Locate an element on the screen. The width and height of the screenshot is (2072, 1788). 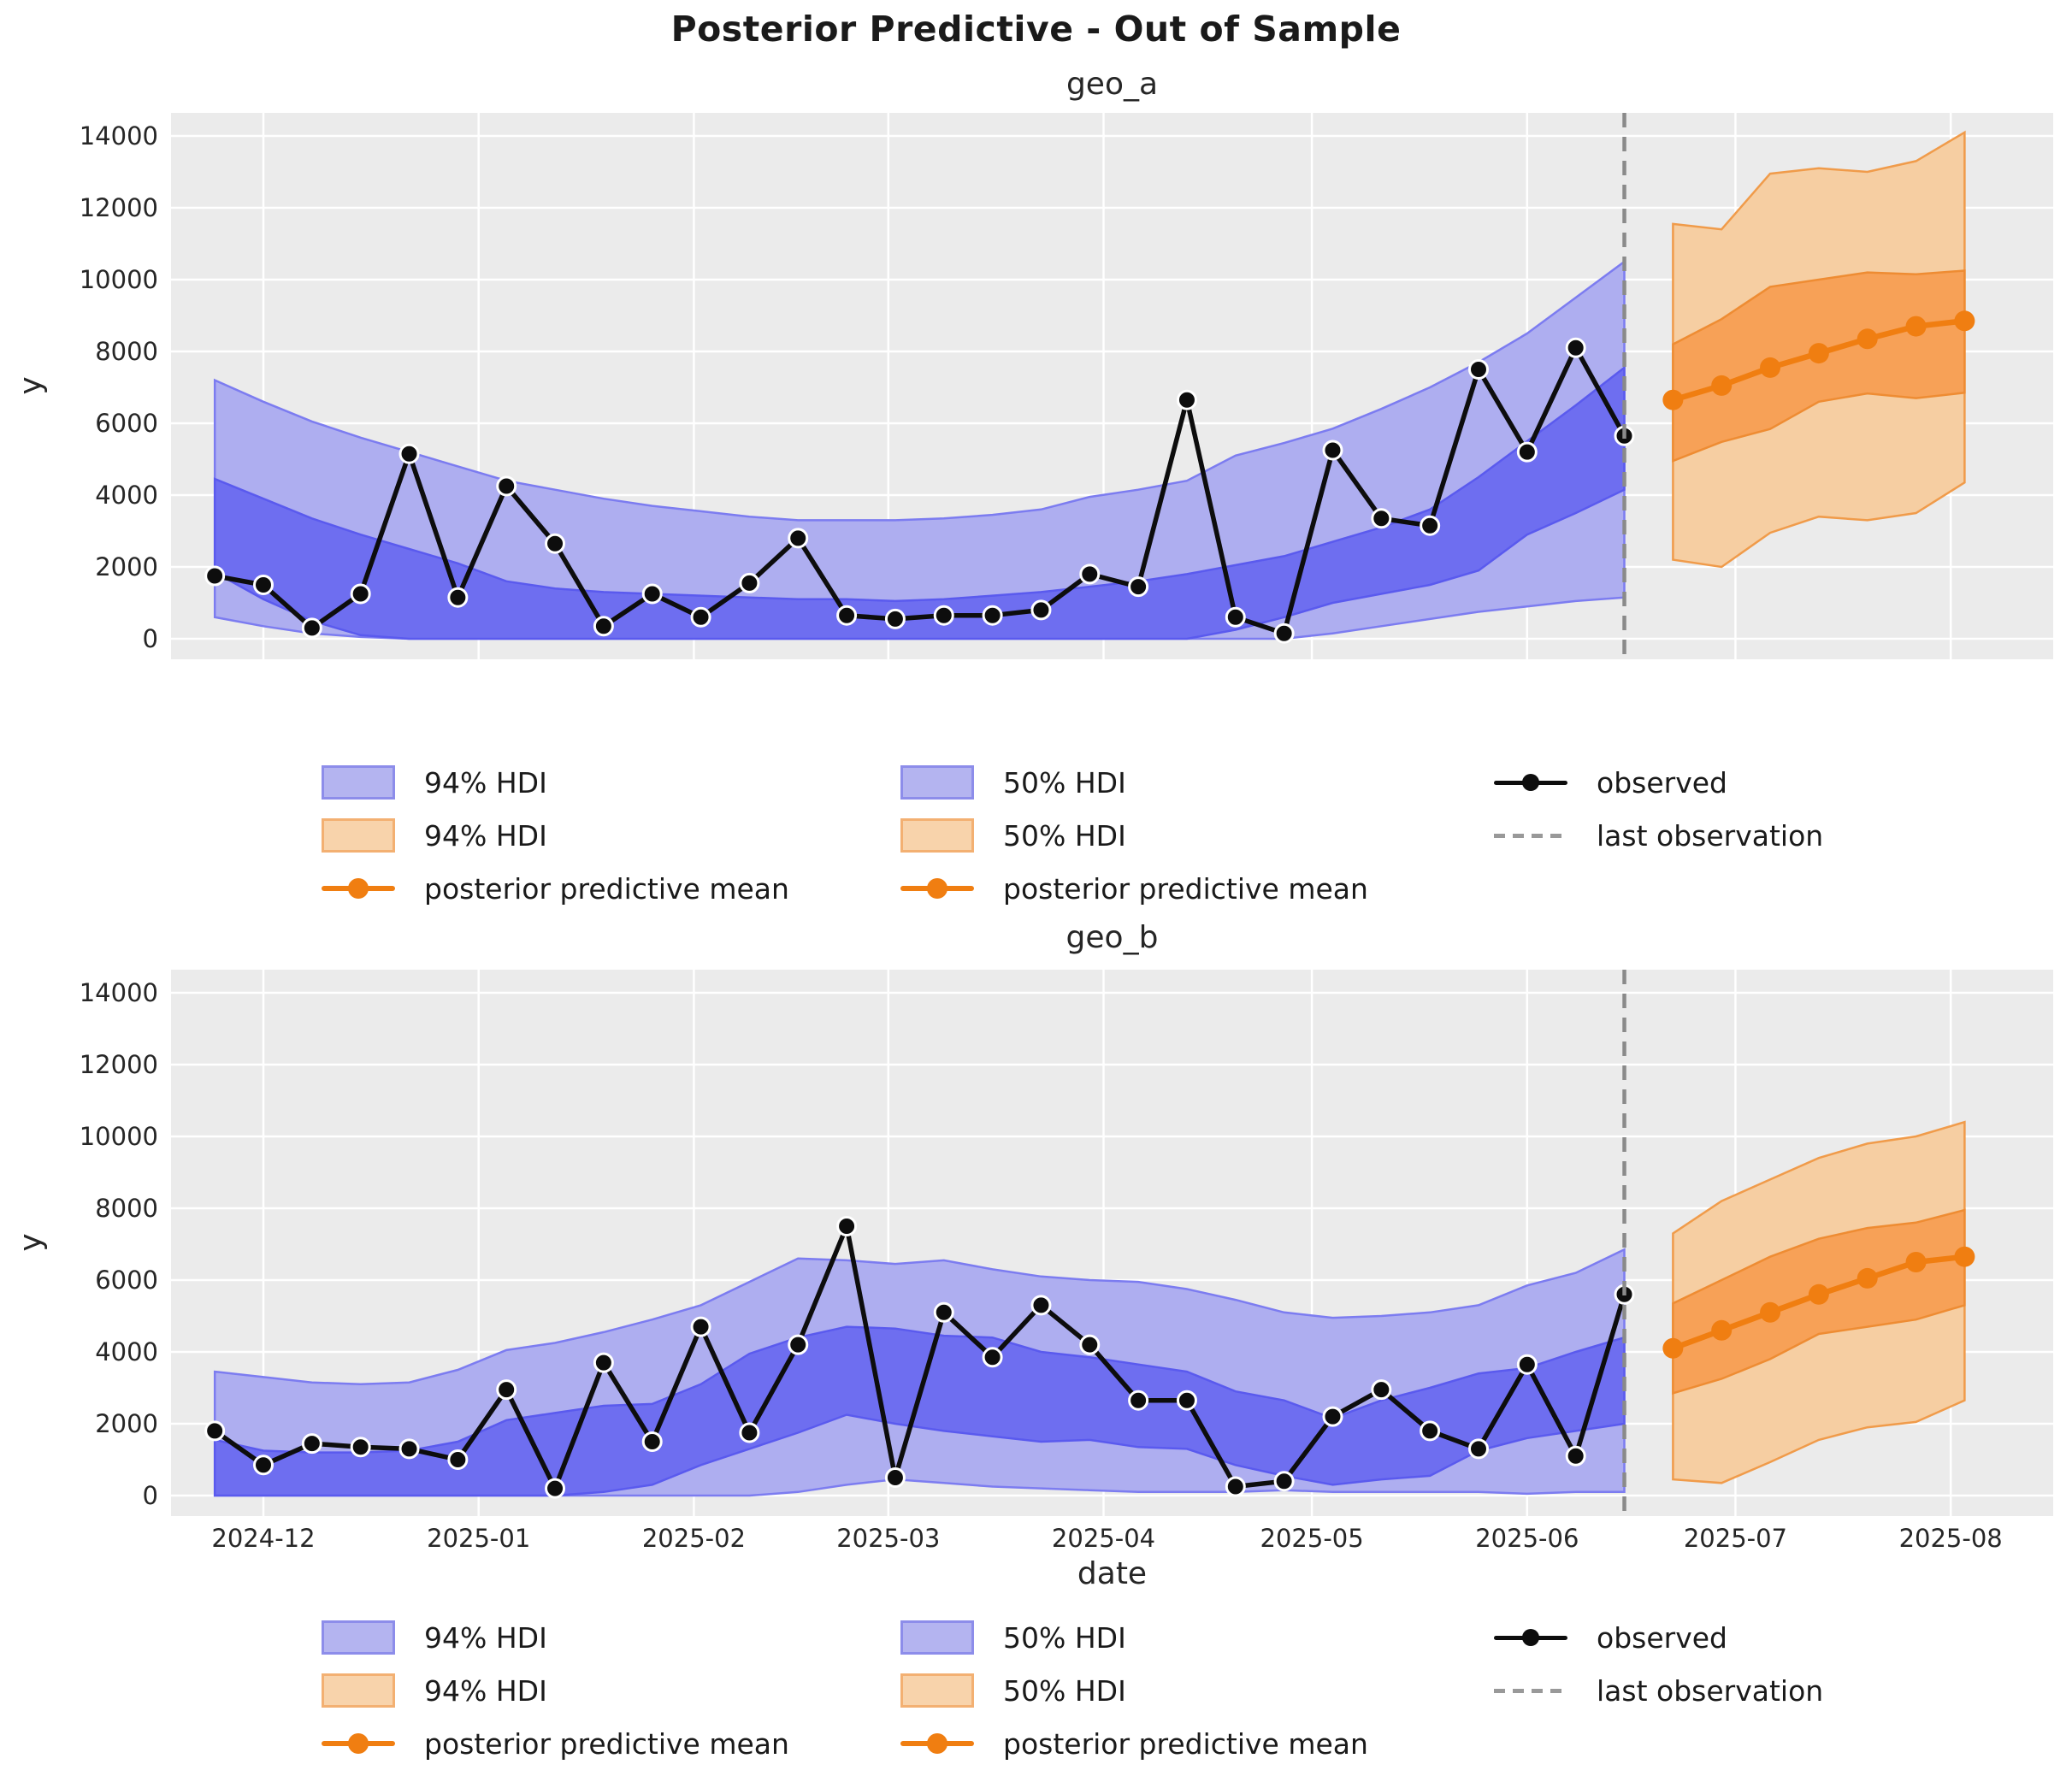
legend-entry-orange-50-hdi: 50% HDI is located at coordinates (1134, 1690).